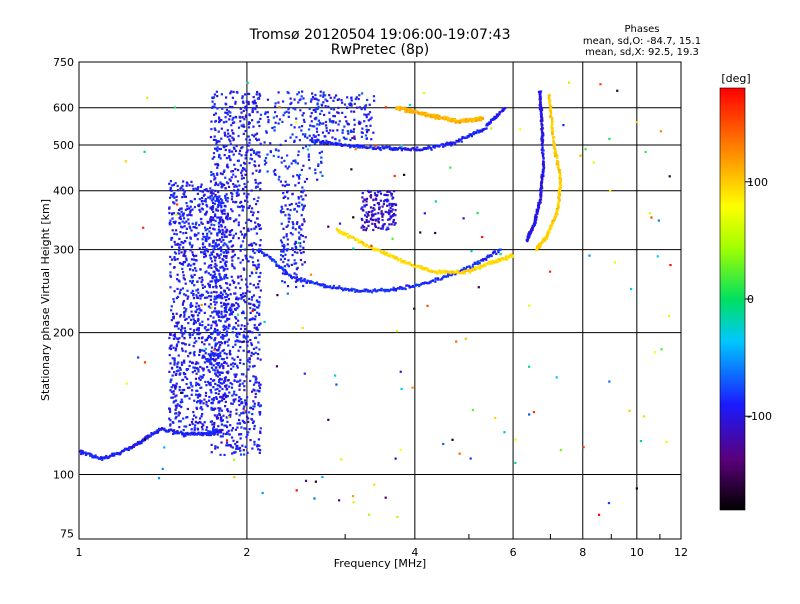 This screenshot has height=604, width=800. What do you see at coordinates (757, 182) in the screenshot?
I see `colorbar-tick-label: 100` at bounding box center [757, 182].